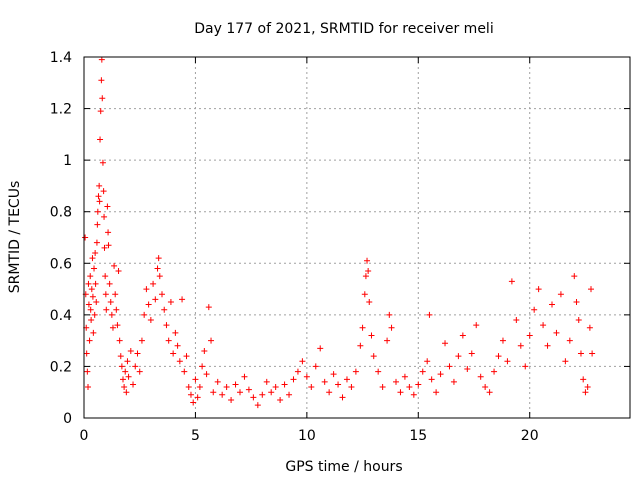 The height and width of the screenshot is (480, 640). Describe the element at coordinates (84, 436) in the screenshot. I see `x-tick-label: 0` at that location.